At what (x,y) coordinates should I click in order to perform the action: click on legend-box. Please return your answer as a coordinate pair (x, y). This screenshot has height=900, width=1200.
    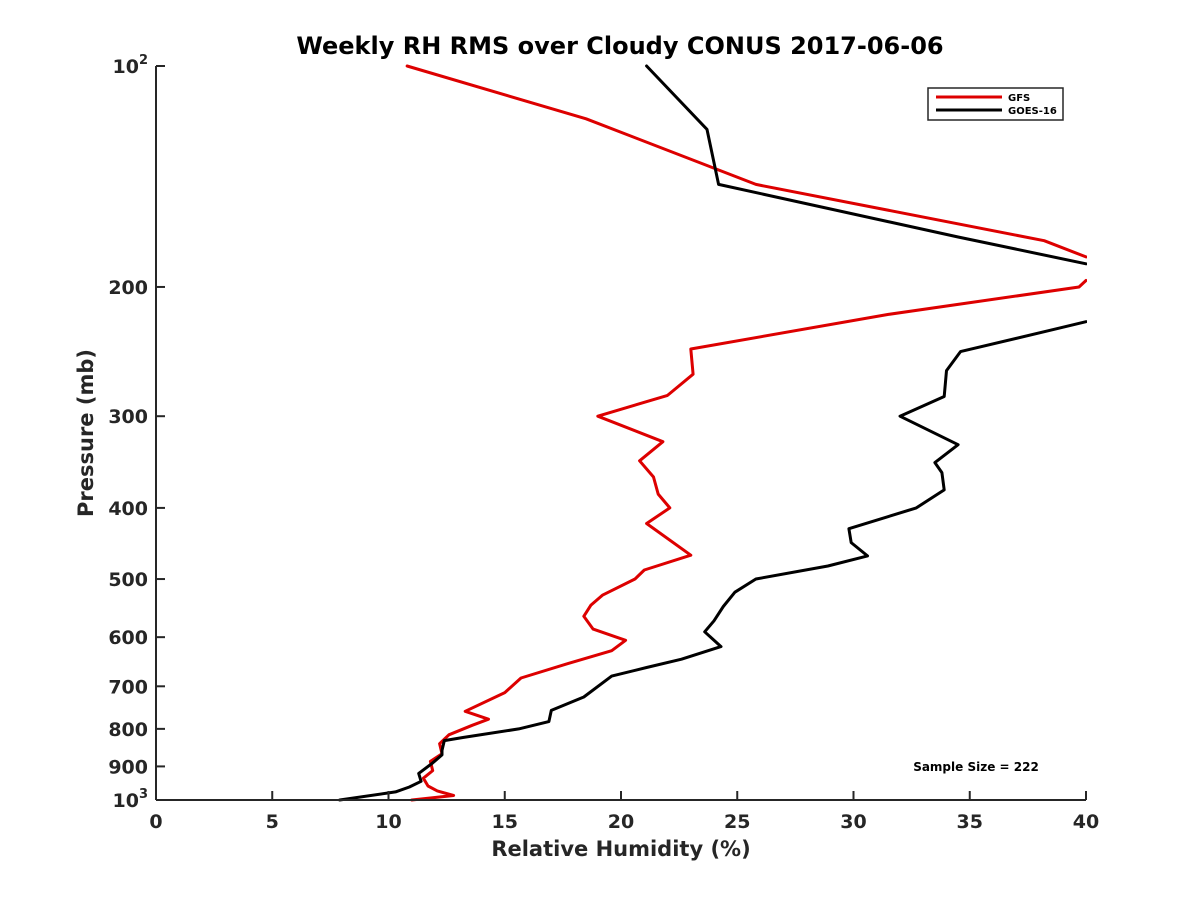
    Looking at the image, I should click on (995, 104).